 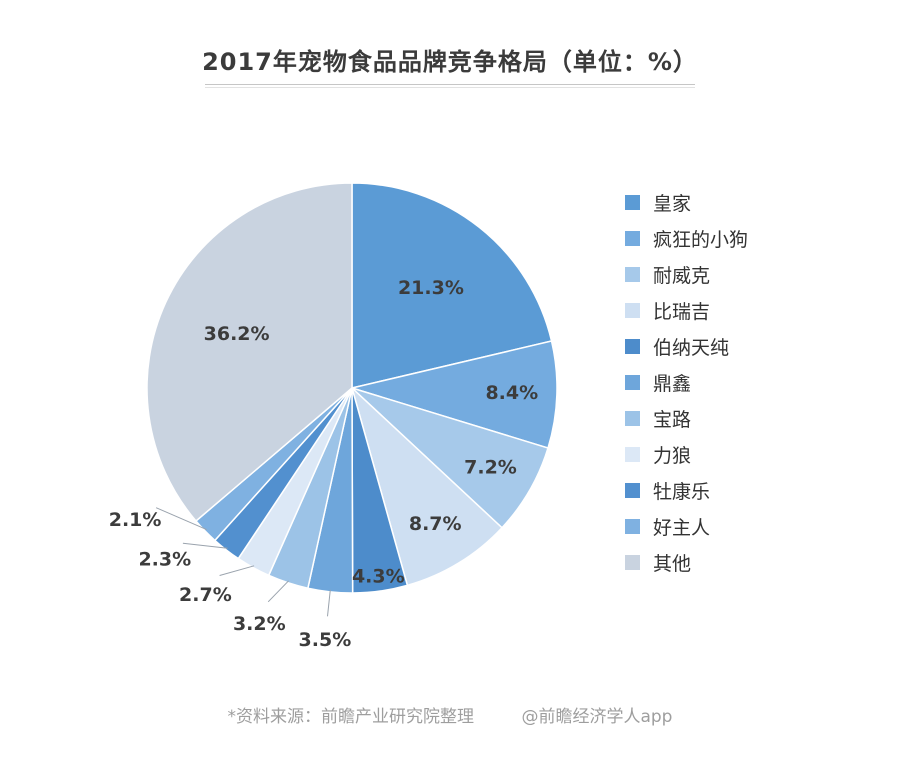 What do you see at coordinates (237, 334) in the screenshot?
I see `slice-label: 36.2%` at bounding box center [237, 334].